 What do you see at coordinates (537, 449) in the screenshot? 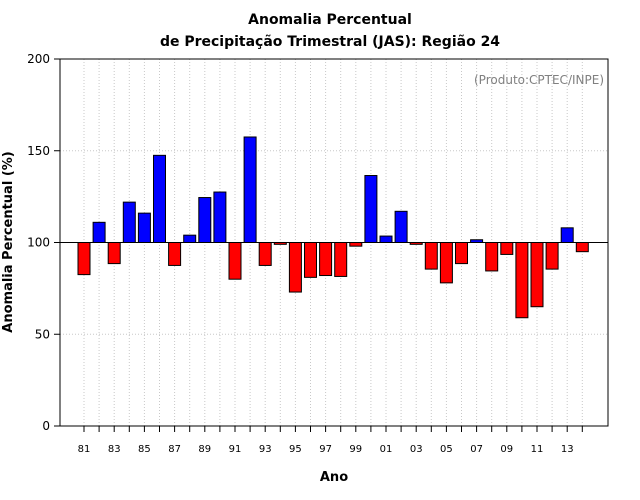
I see `x-tick-label-11: 11` at bounding box center [537, 449].